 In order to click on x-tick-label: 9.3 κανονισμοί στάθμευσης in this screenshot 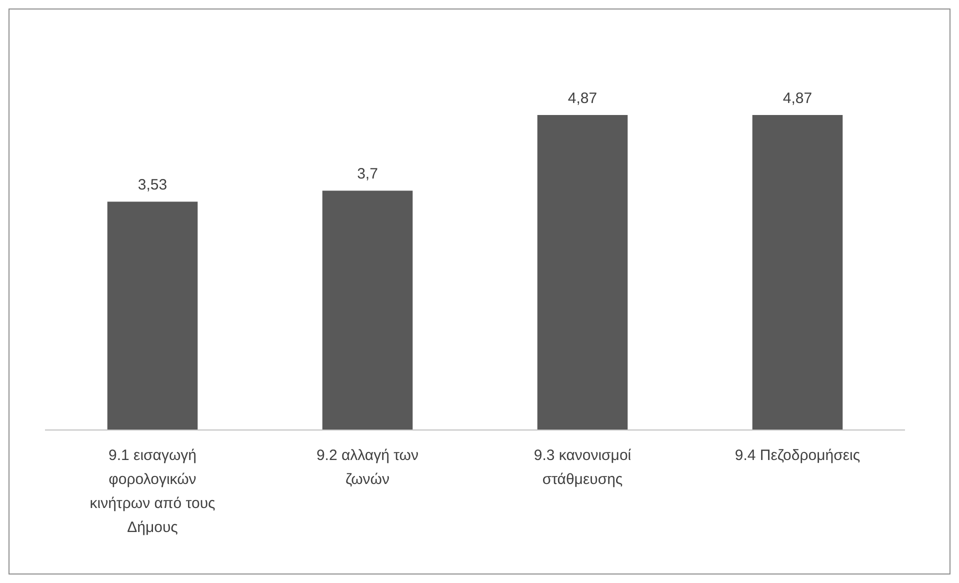, I will do `click(583, 467)`.